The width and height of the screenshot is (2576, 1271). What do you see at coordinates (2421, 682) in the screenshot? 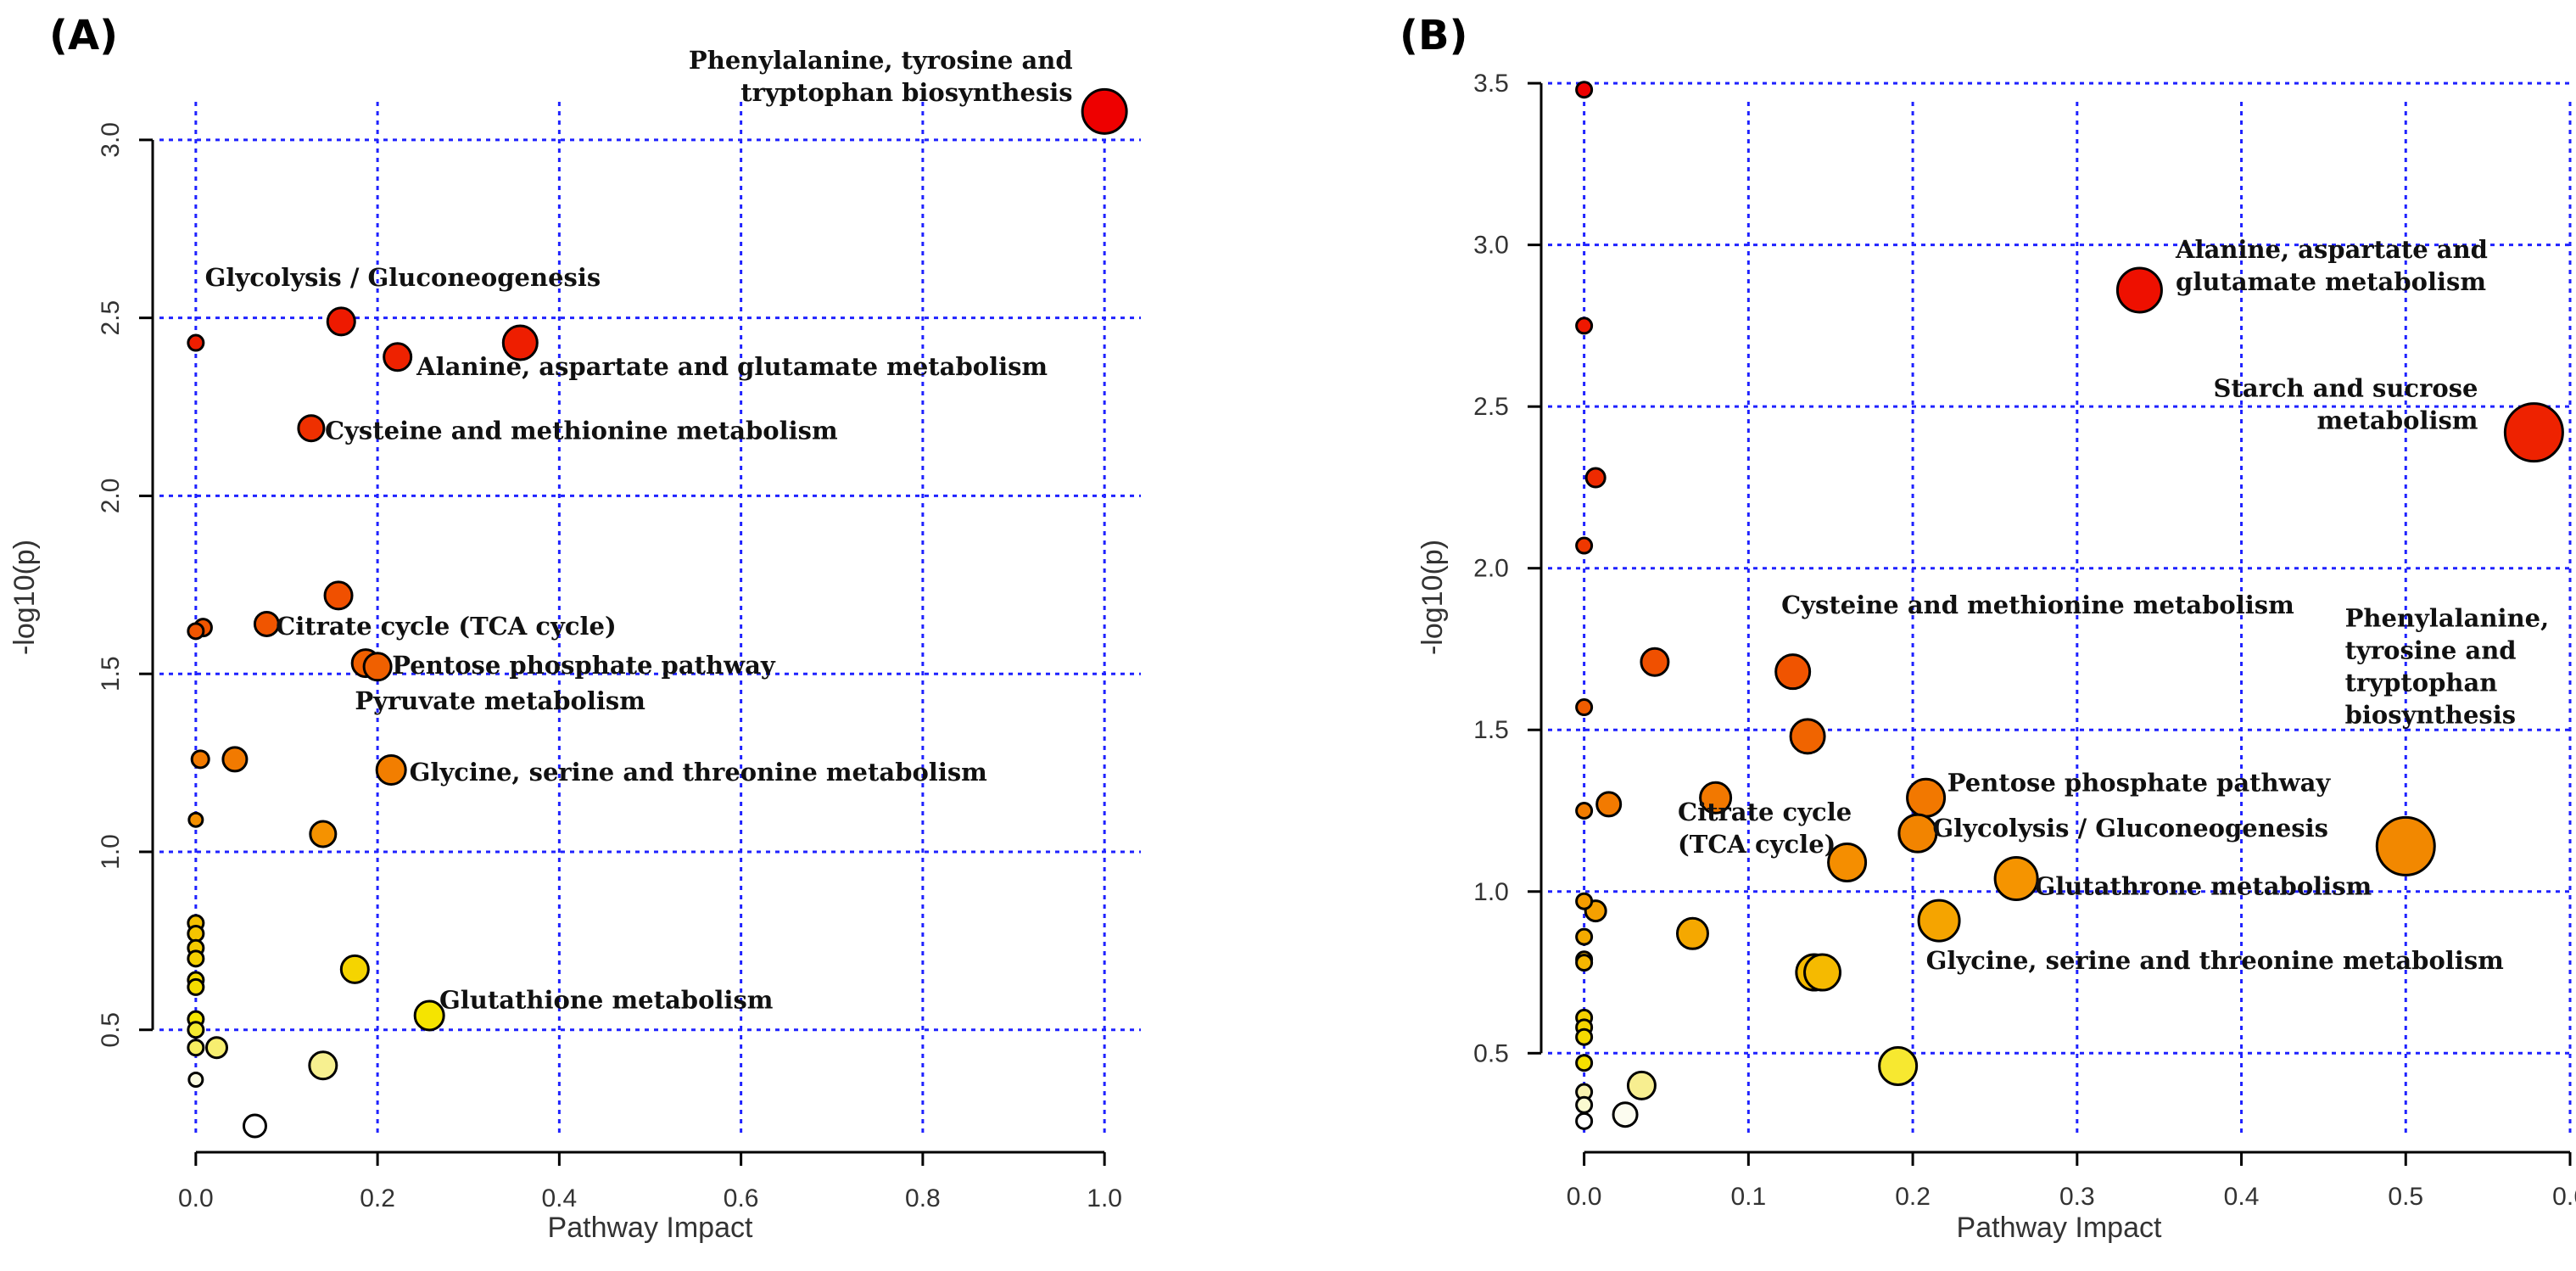
I see `pathway-label-line: tryptophan` at bounding box center [2421, 682].